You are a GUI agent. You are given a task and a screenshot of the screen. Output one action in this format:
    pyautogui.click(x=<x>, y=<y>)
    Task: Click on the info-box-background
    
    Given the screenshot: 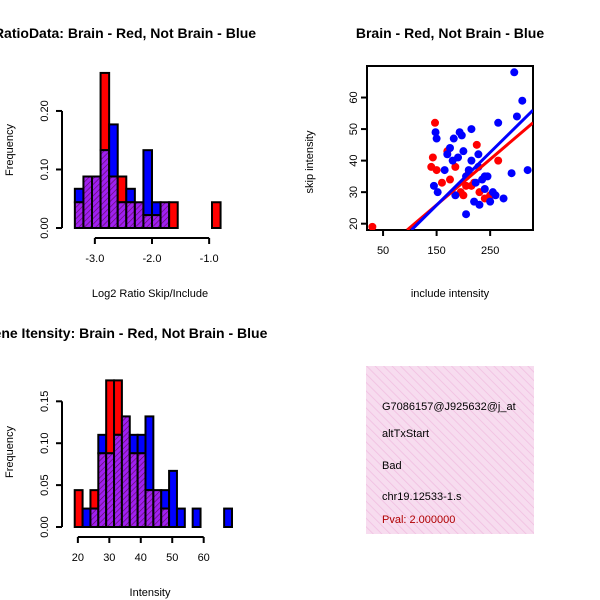 What is the action you would take?
    pyautogui.click(x=450, y=450)
    